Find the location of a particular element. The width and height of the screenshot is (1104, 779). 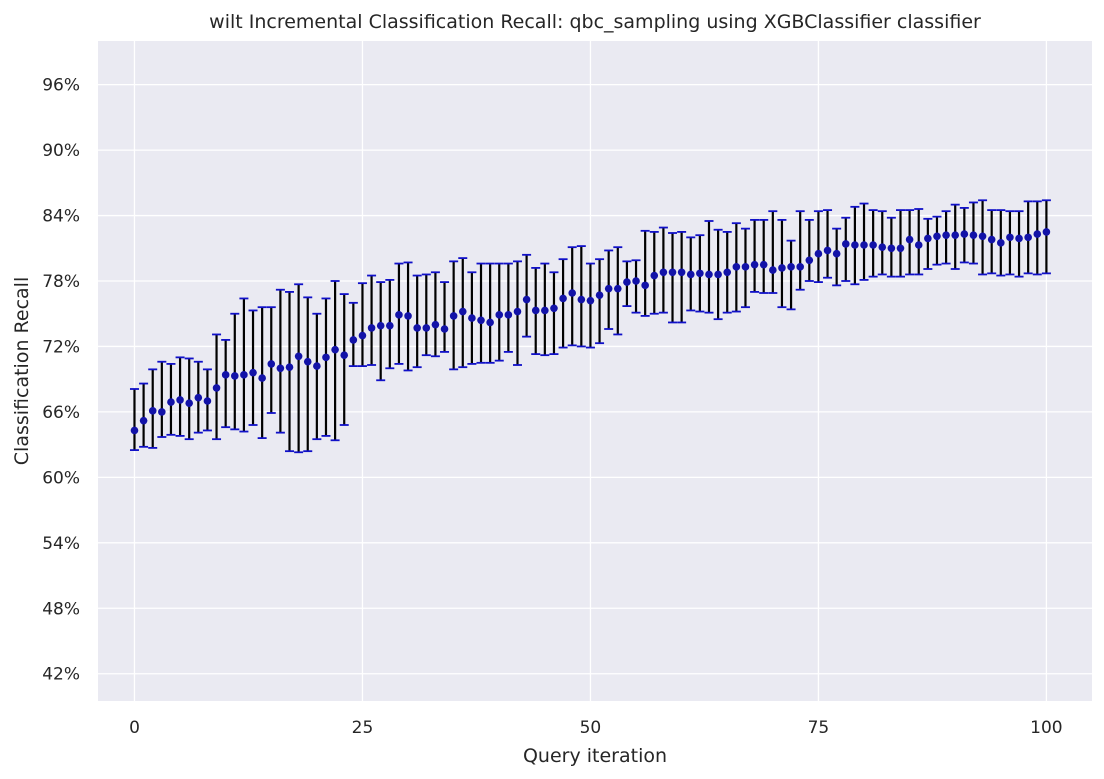

y-axis-label: Classification Recall is located at coordinates (22, 371).